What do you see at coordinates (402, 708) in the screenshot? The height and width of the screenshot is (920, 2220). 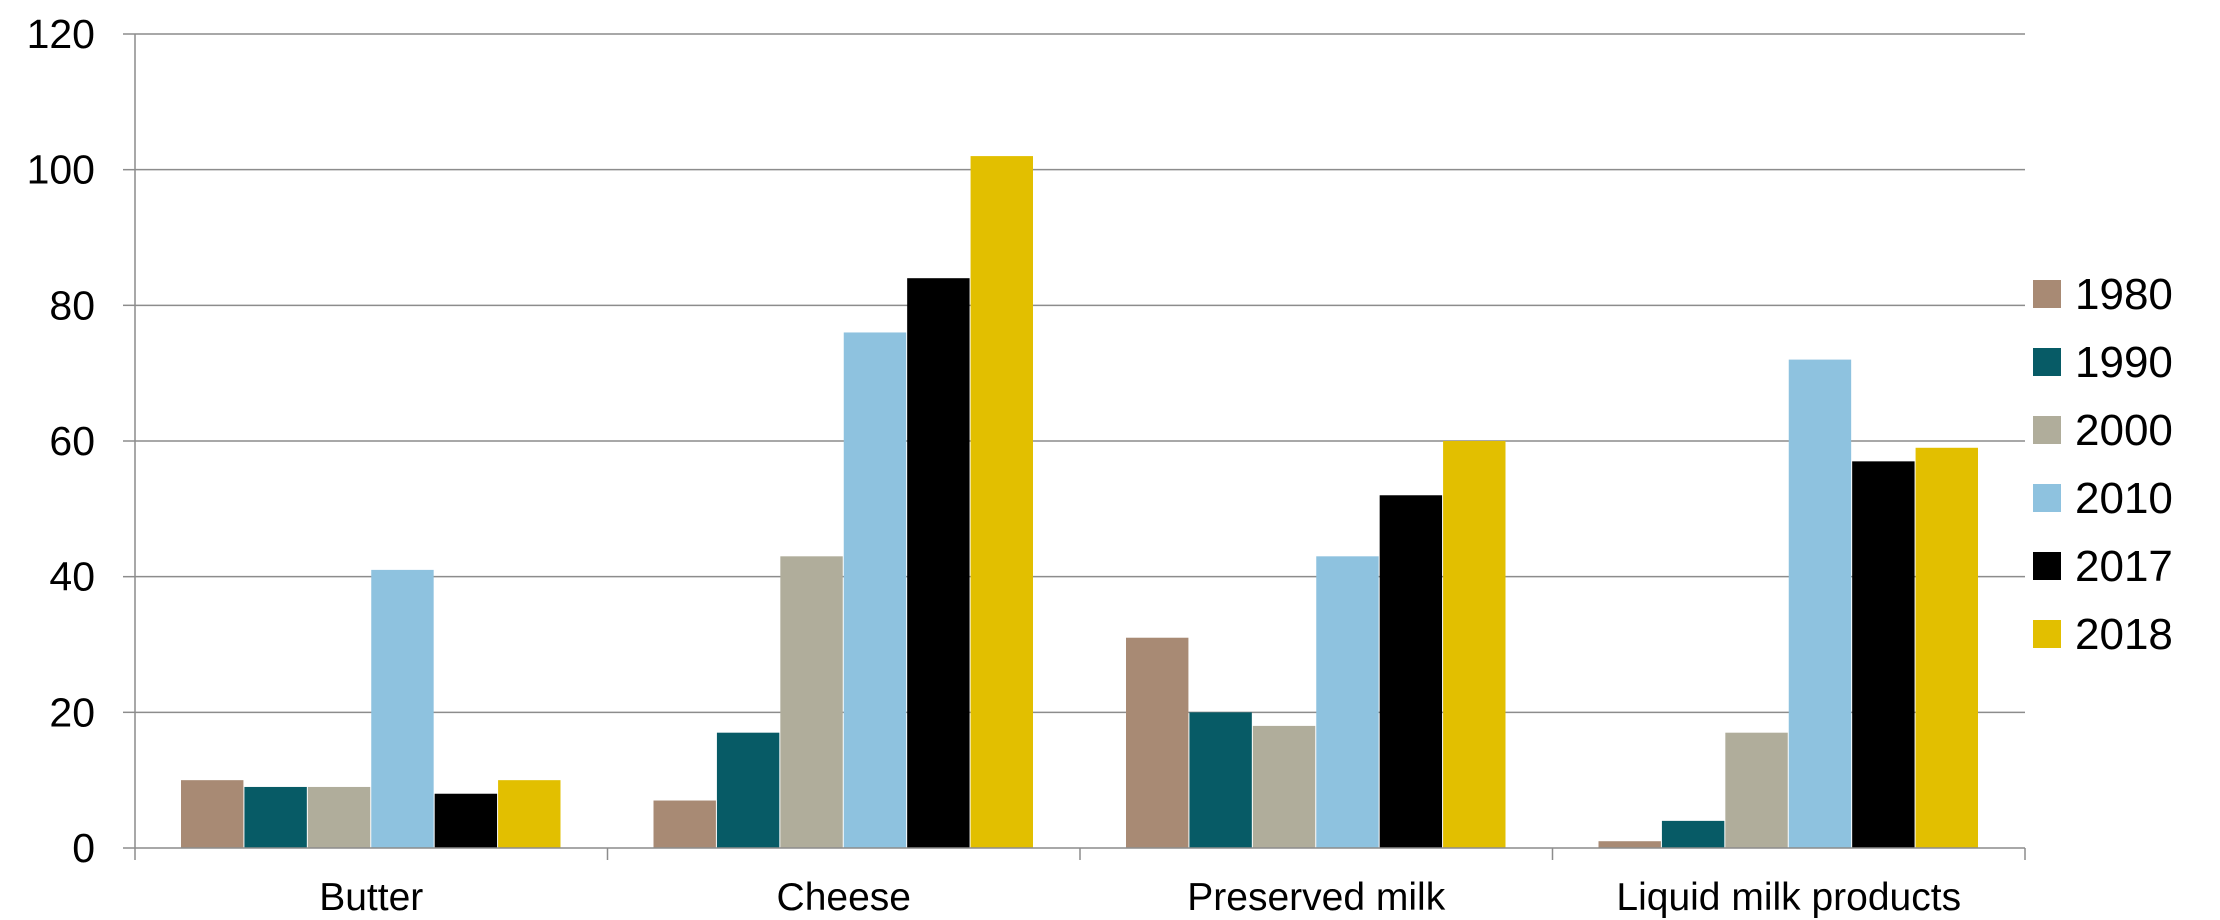 I see `bar-2010-butter` at bounding box center [402, 708].